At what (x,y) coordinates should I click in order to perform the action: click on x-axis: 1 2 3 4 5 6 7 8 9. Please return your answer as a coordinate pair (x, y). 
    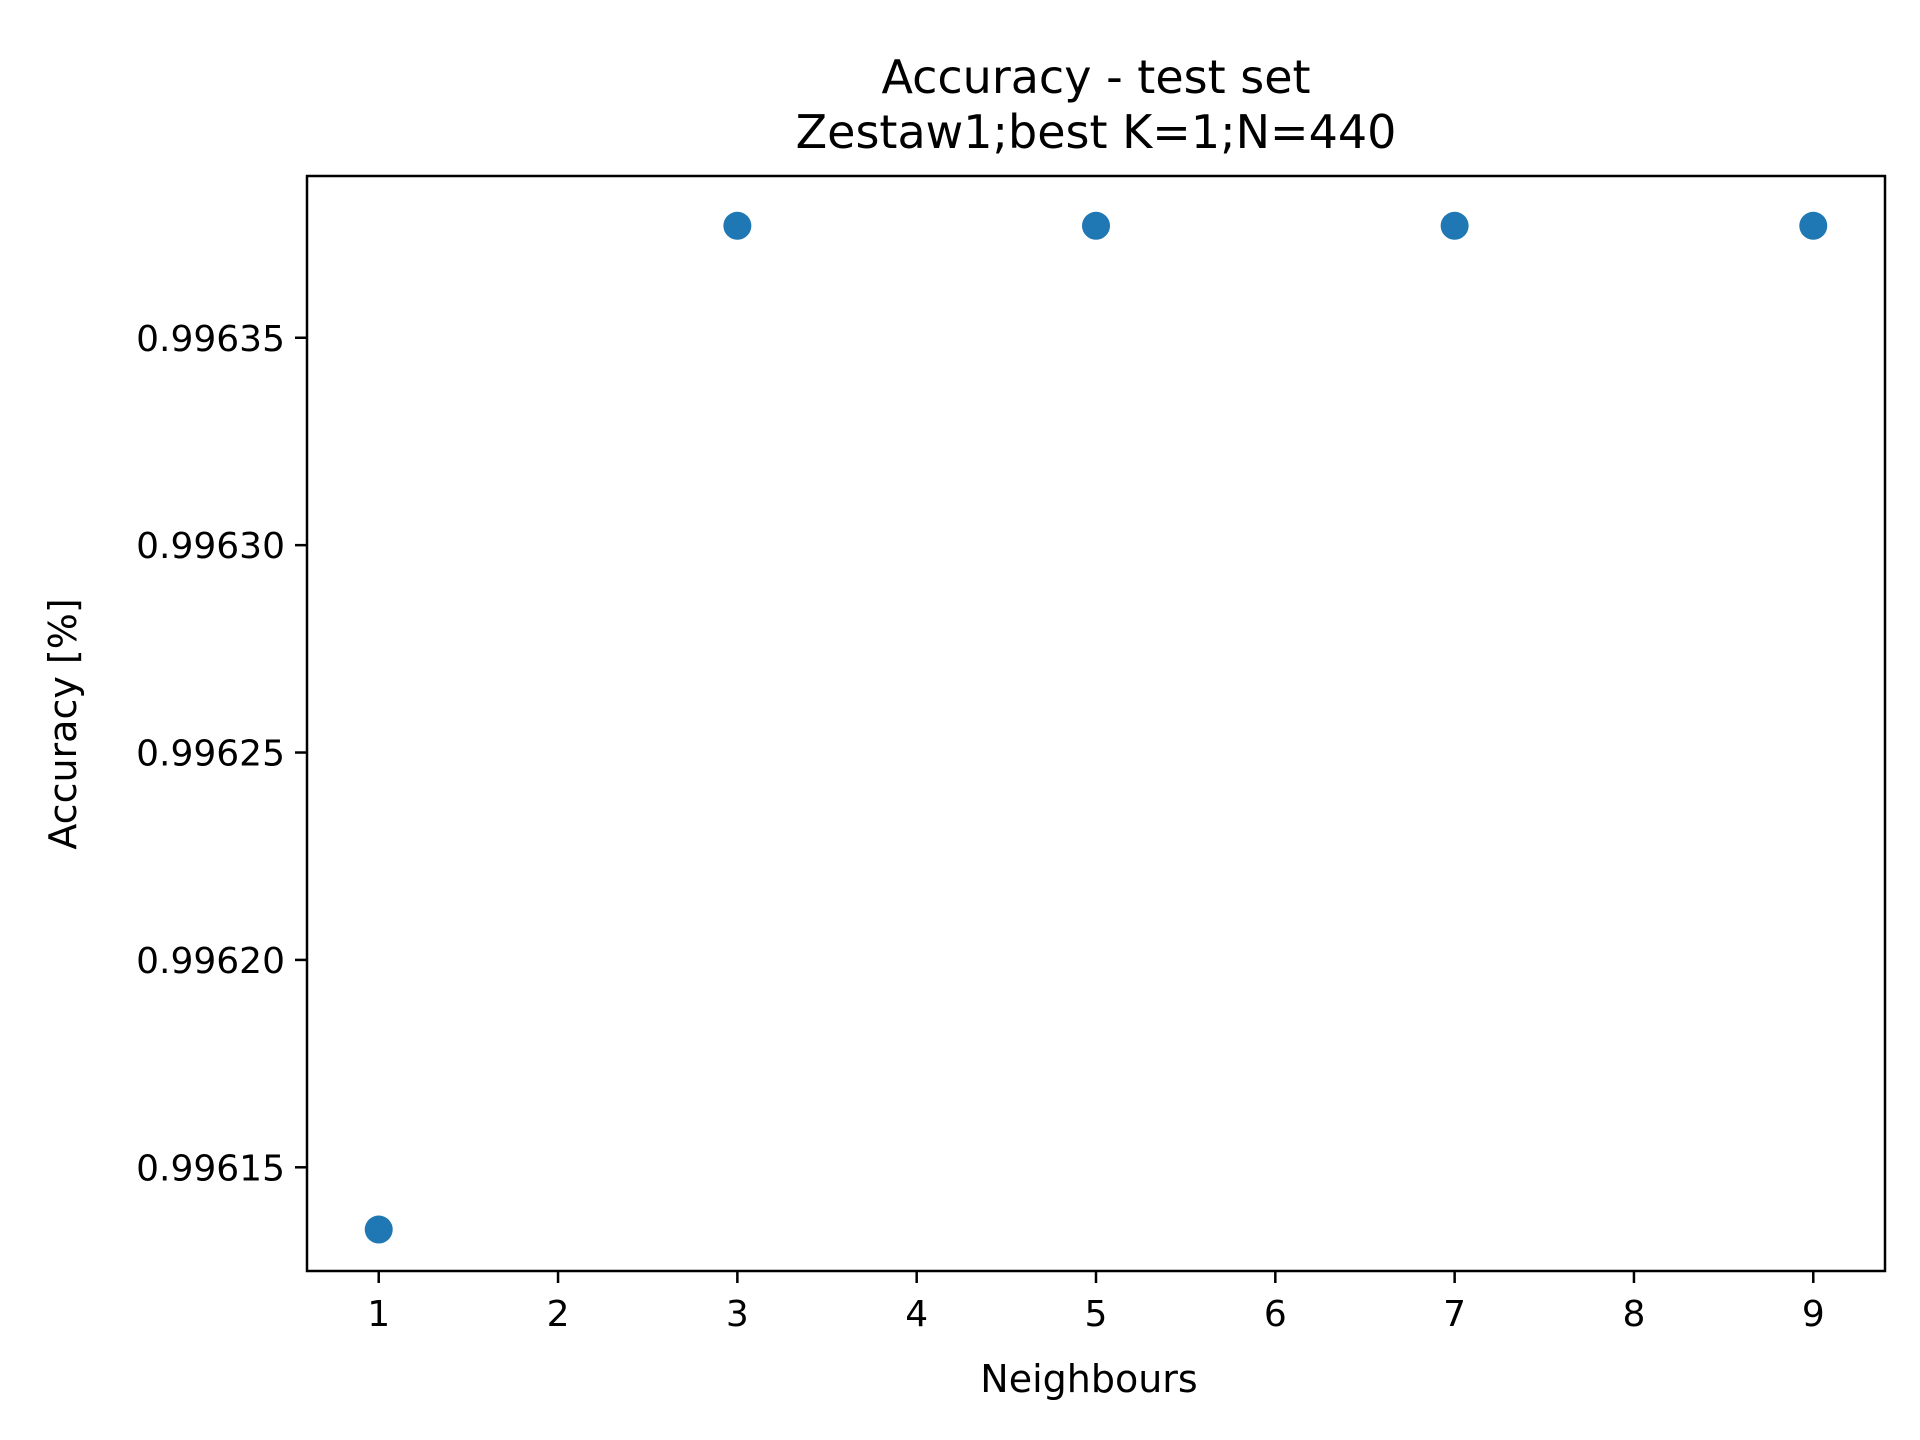
    Looking at the image, I should click on (1096, 1303).